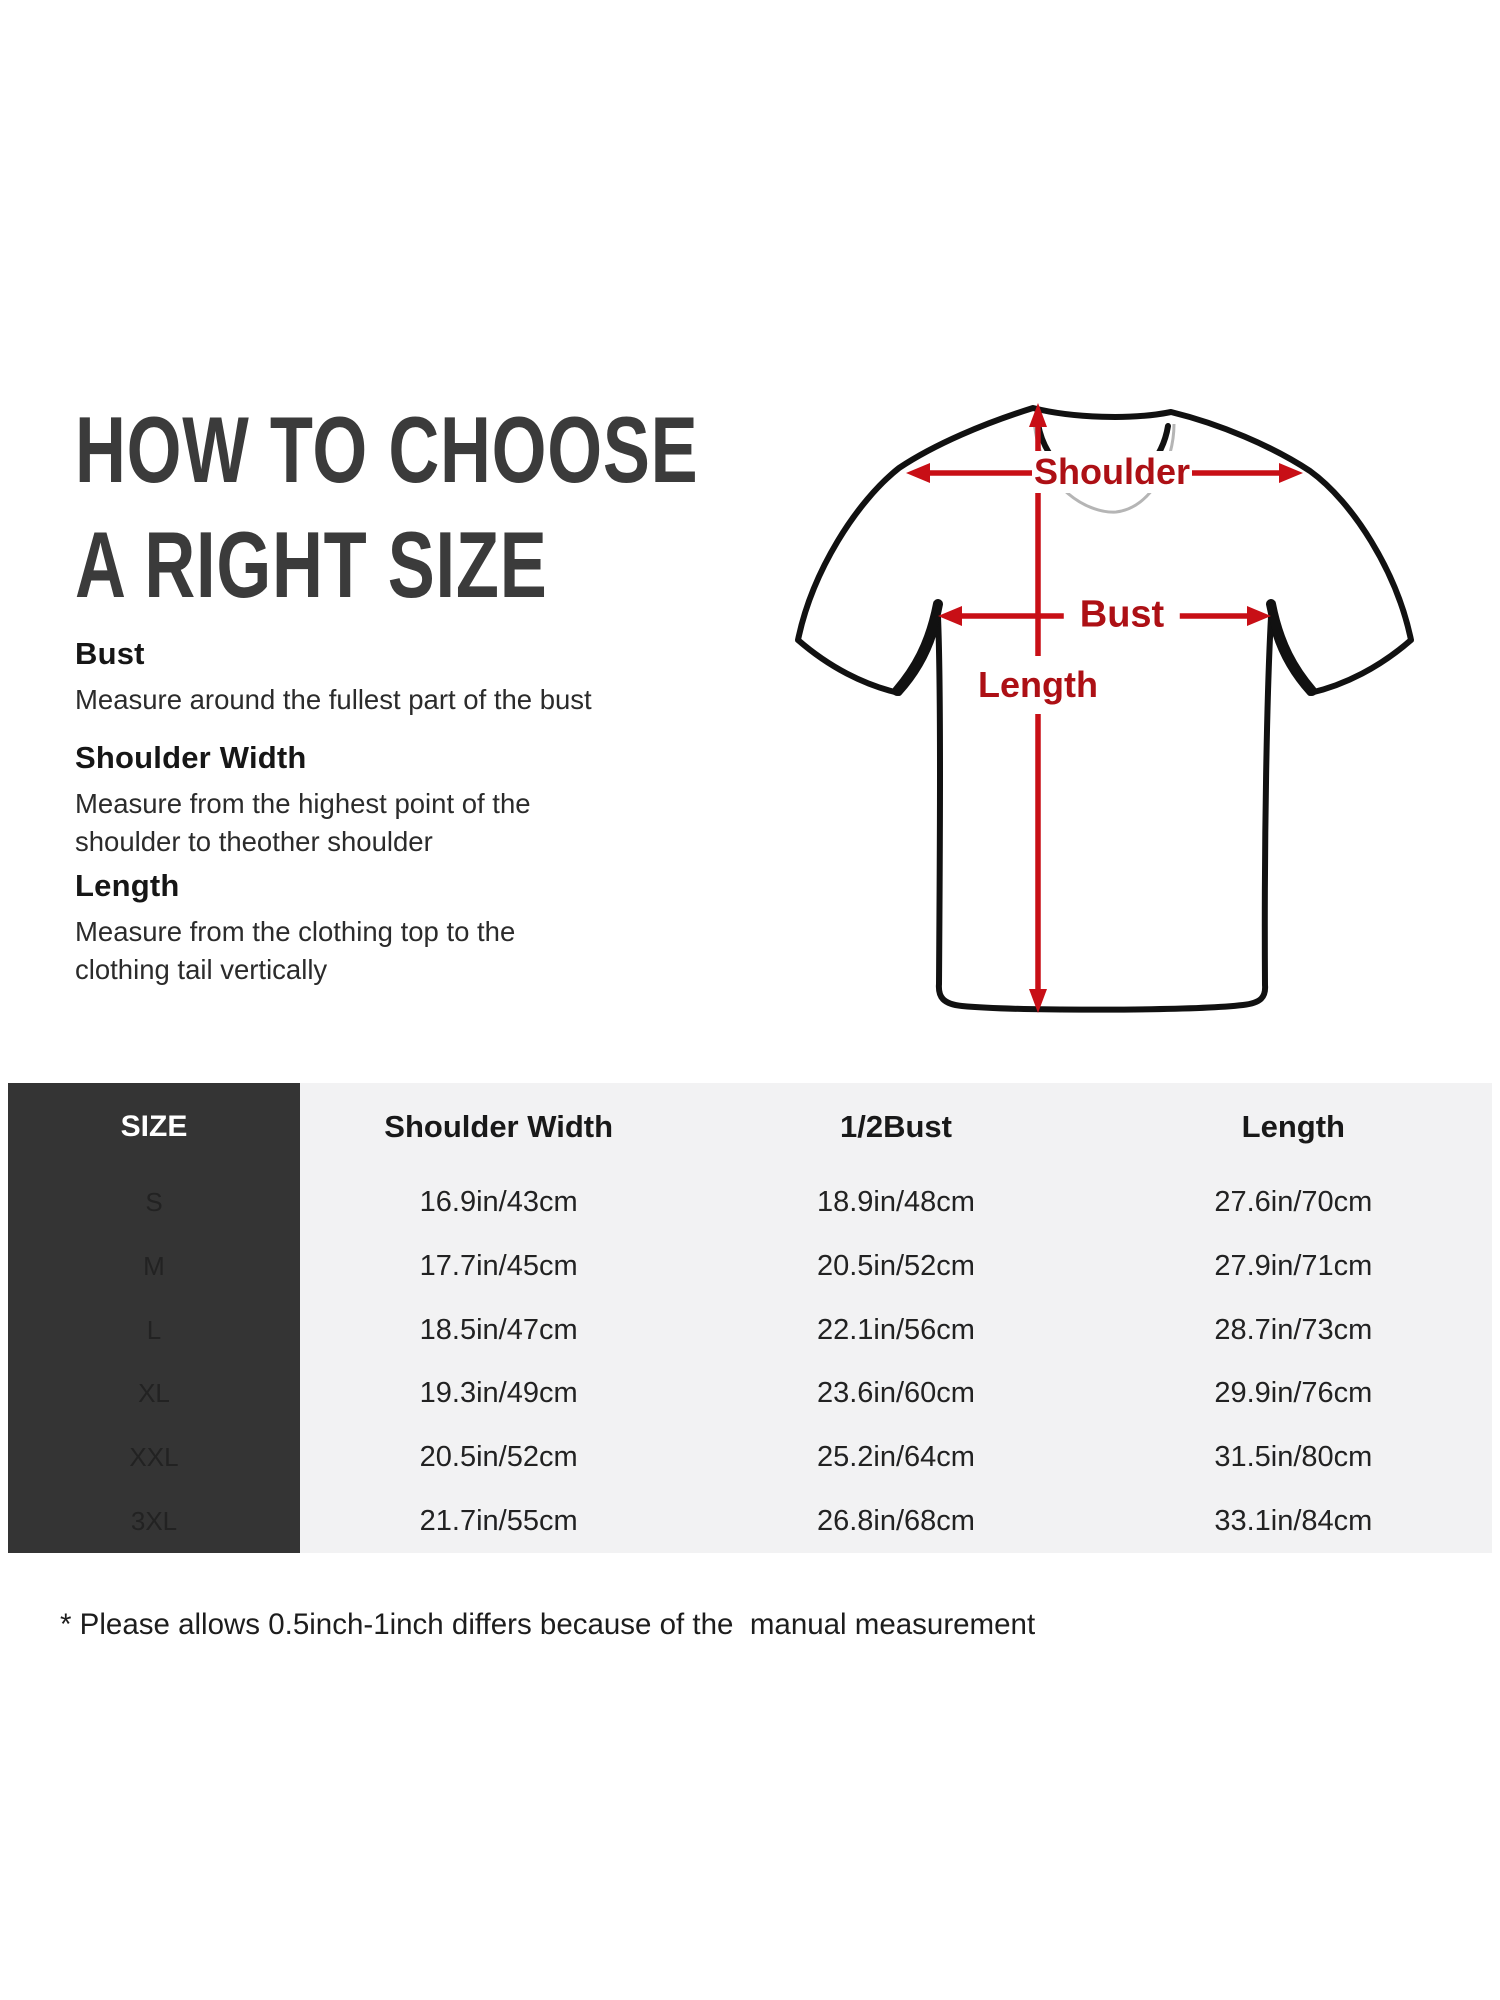 This screenshot has width=1500, height=2000. What do you see at coordinates (1122, 615) in the screenshot?
I see `bust-label: Bust` at bounding box center [1122, 615].